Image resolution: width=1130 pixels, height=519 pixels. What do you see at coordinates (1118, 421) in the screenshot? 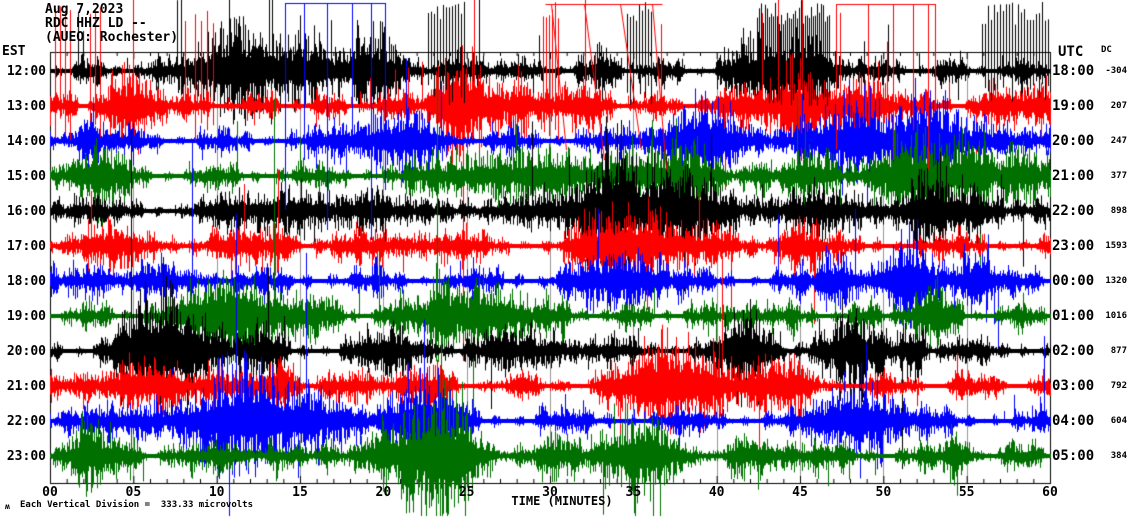
I see `dc-offset-value: 604` at bounding box center [1118, 421].